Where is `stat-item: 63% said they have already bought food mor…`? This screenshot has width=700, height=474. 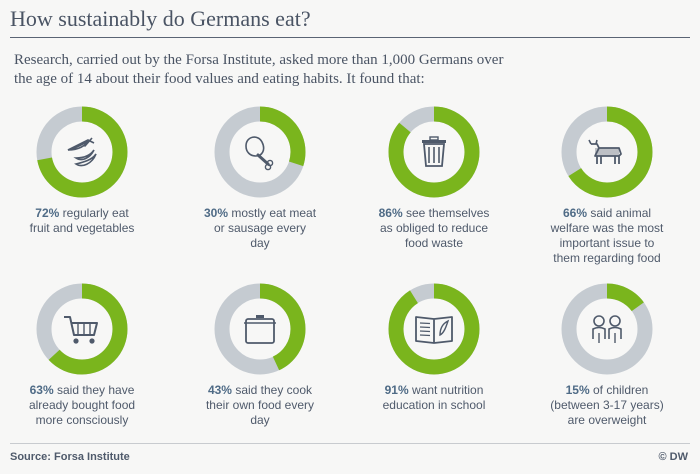
stat-item: 63% said they have already bought food mor… is located at coordinates (82, 363).